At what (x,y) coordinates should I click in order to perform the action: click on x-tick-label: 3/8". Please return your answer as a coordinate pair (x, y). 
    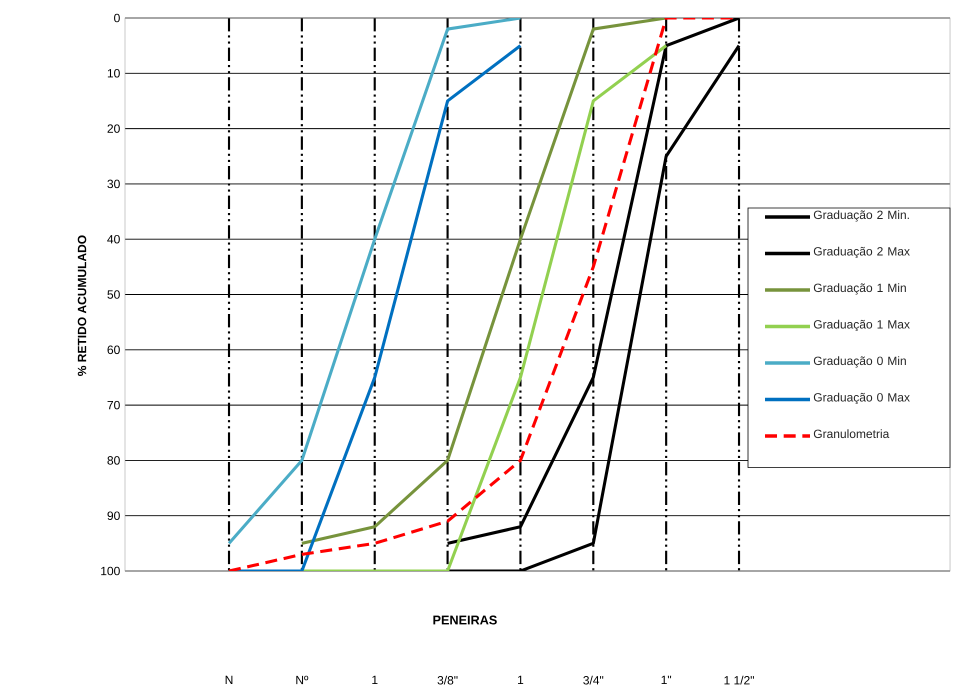
    Looking at the image, I should click on (448, 680).